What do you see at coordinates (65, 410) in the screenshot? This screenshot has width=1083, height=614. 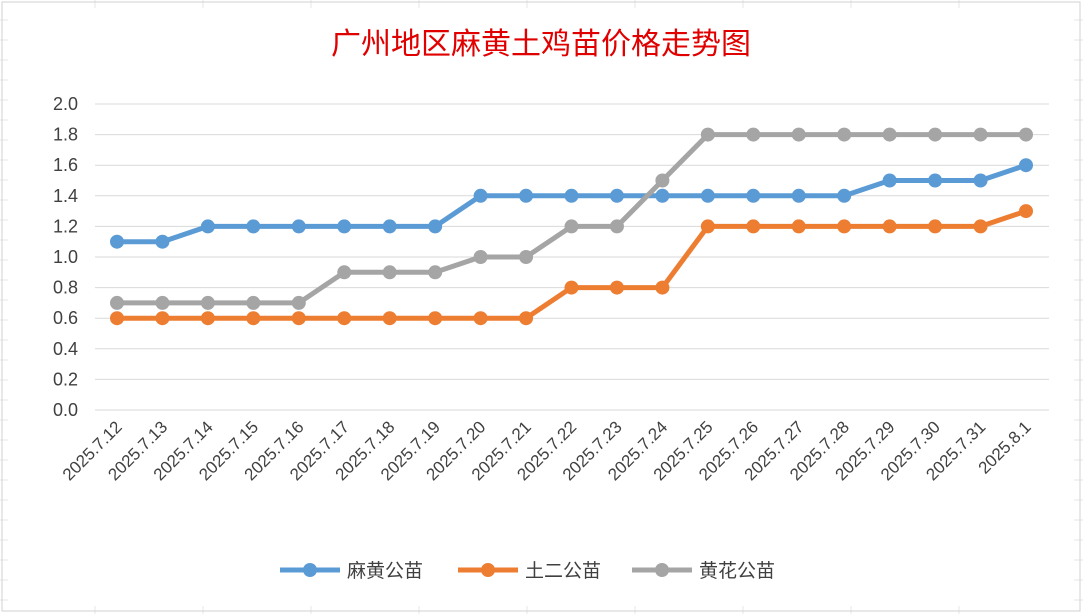 I see `y-tick-label: 0.0` at bounding box center [65, 410].